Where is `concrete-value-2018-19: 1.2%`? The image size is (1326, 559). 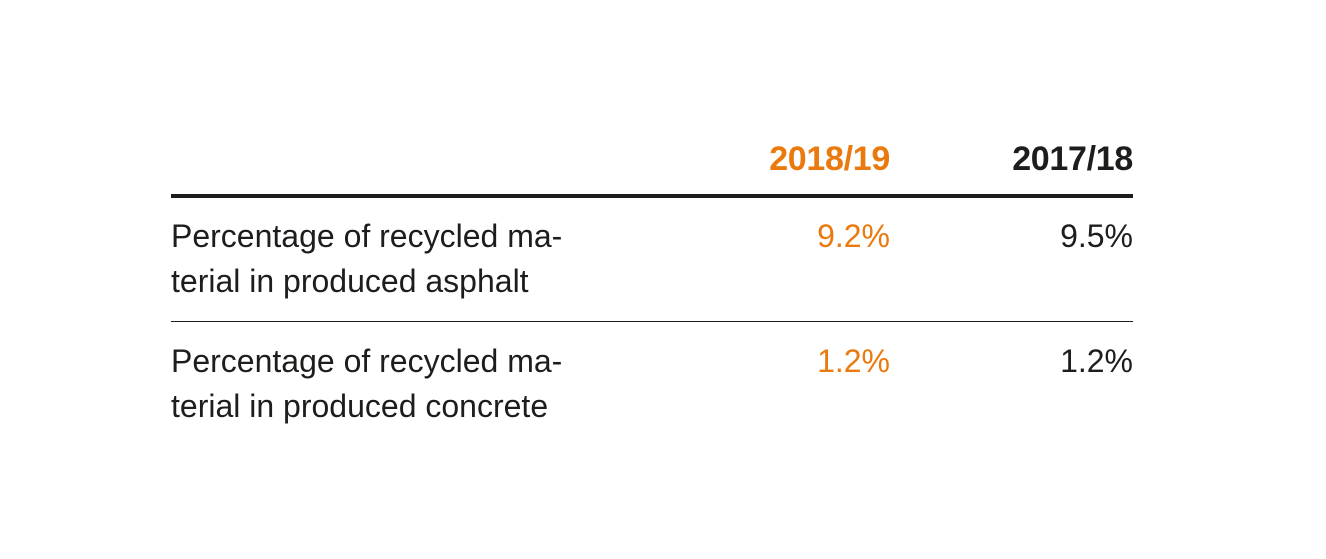
concrete-value-2018-19: 1.2% is located at coordinates (853, 361).